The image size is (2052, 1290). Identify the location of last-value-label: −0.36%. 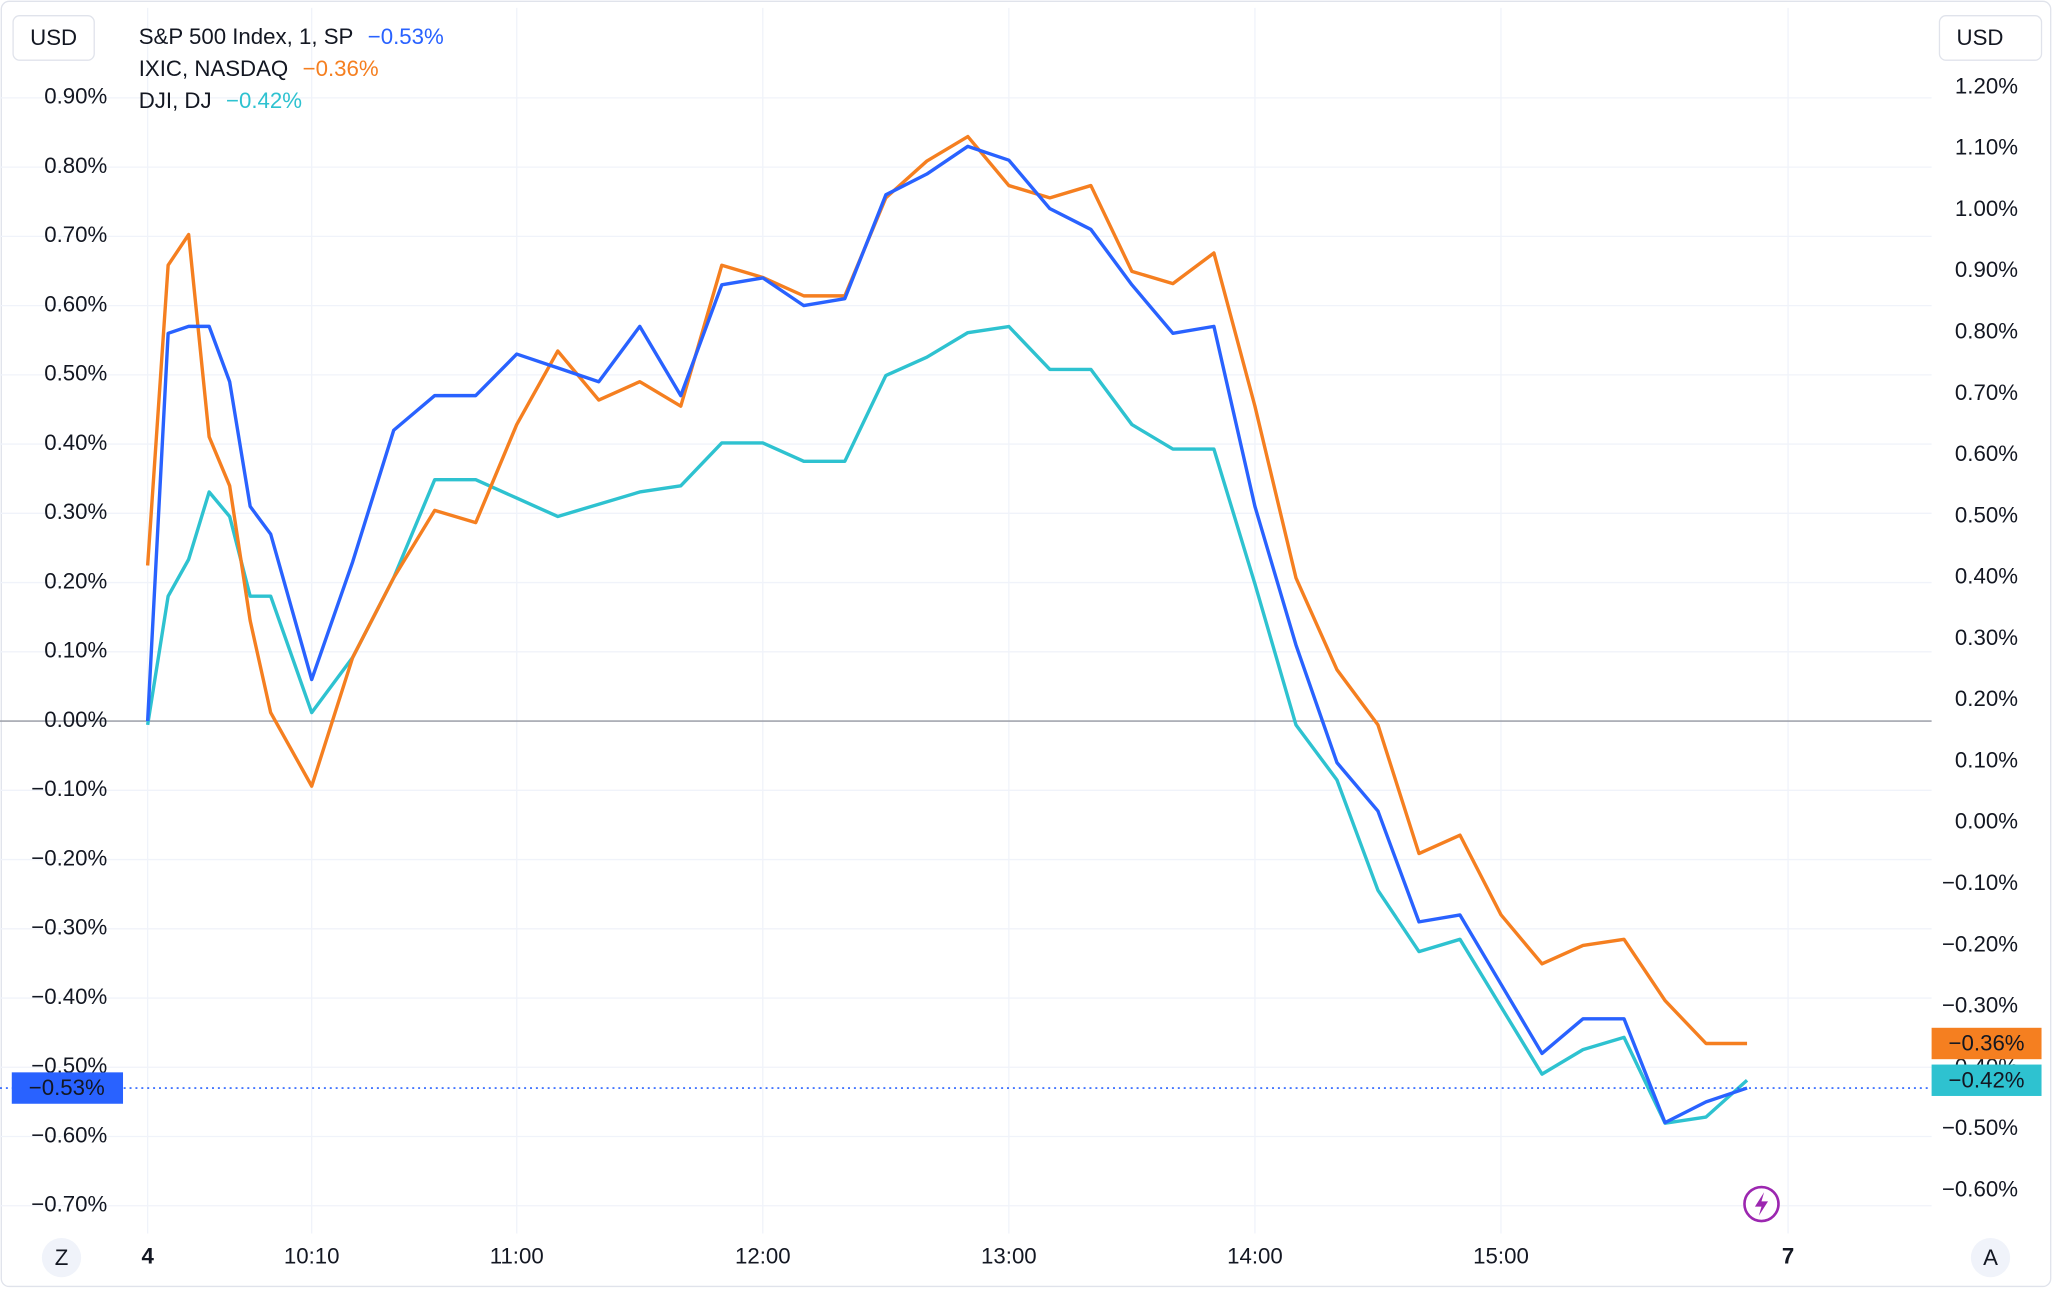
(1987, 1043).